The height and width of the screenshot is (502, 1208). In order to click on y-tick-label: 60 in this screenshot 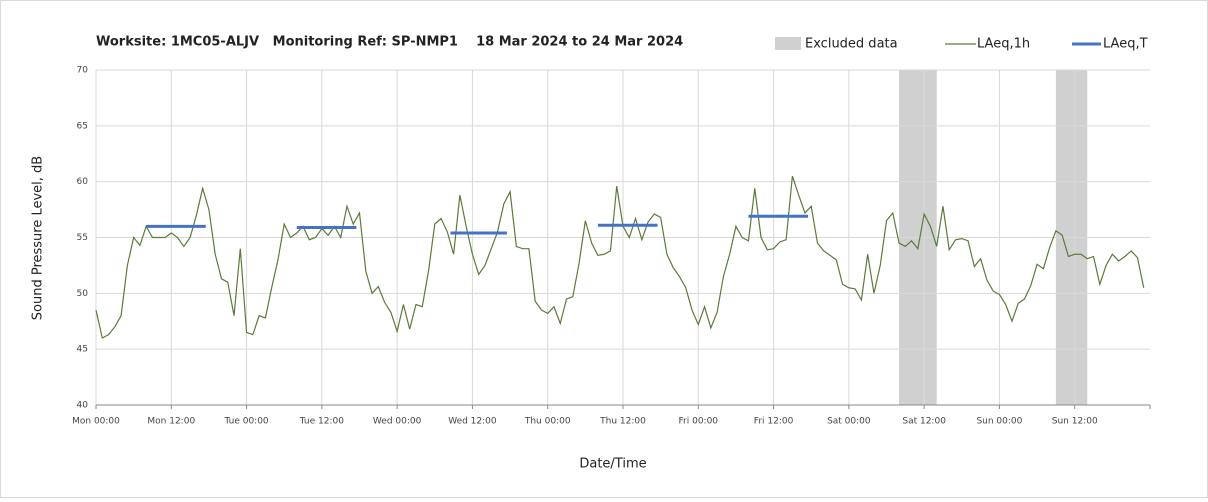, I will do `click(83, 182)`.